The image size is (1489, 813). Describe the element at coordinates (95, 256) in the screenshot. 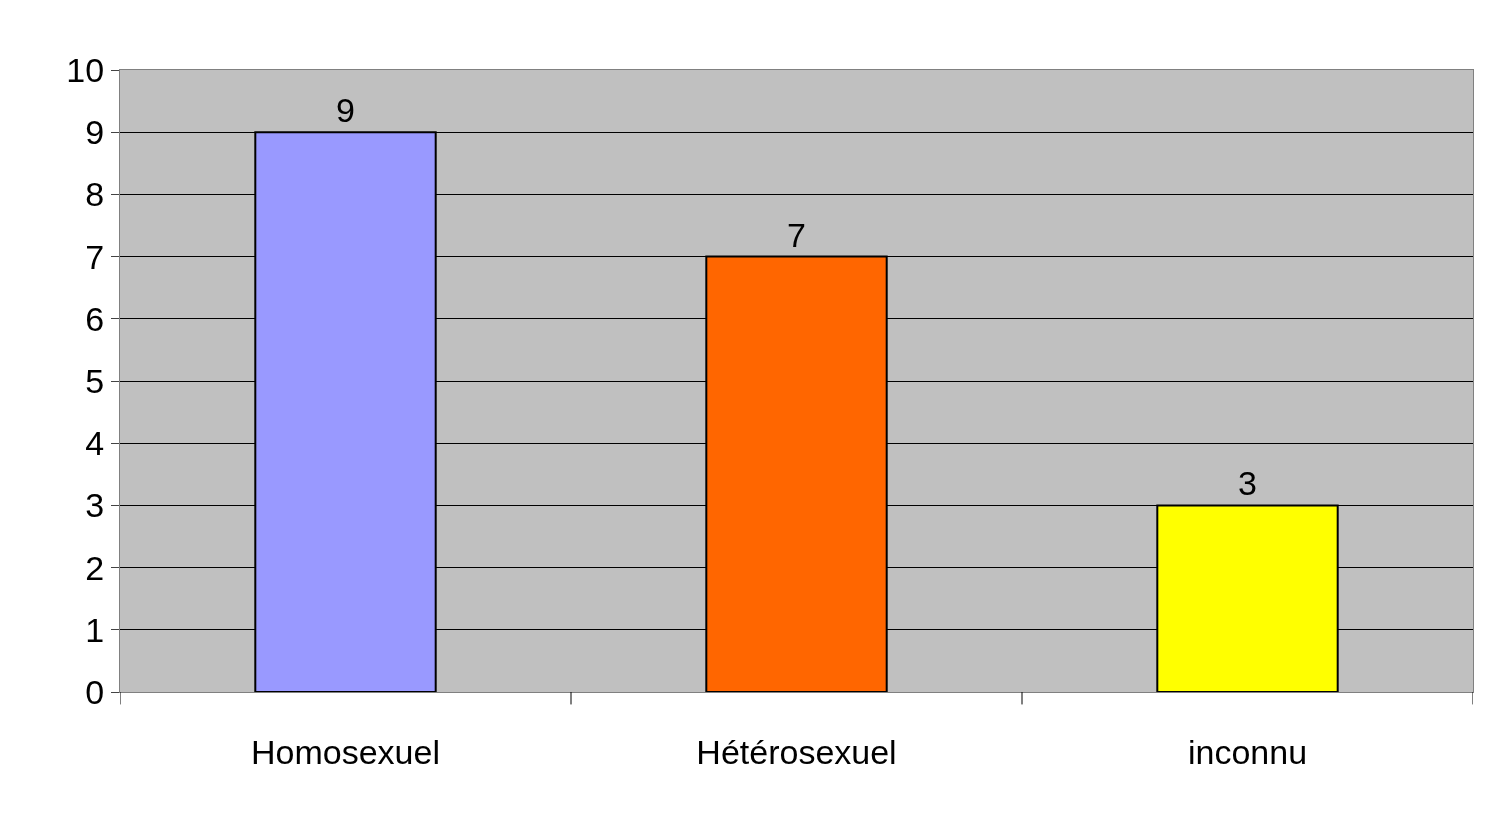

I see `y-tick-label: 7` at that location.